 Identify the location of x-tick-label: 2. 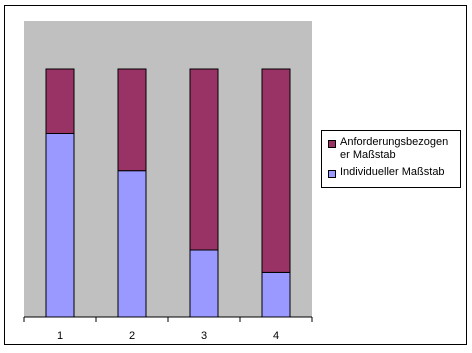
(132, 336).